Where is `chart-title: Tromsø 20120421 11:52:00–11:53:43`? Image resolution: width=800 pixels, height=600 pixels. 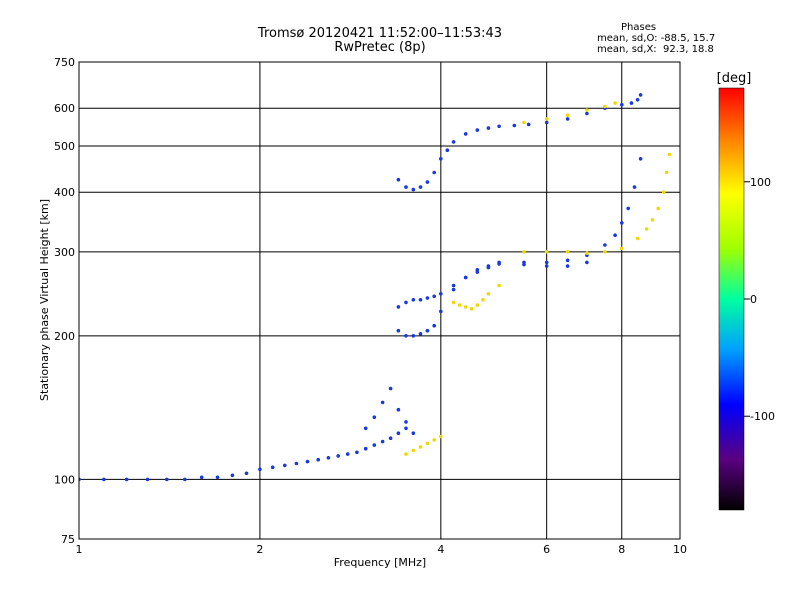 chart-title: Tromsø 20120421 11:52:00–11:53:43 is located at coordinates (380, 33).